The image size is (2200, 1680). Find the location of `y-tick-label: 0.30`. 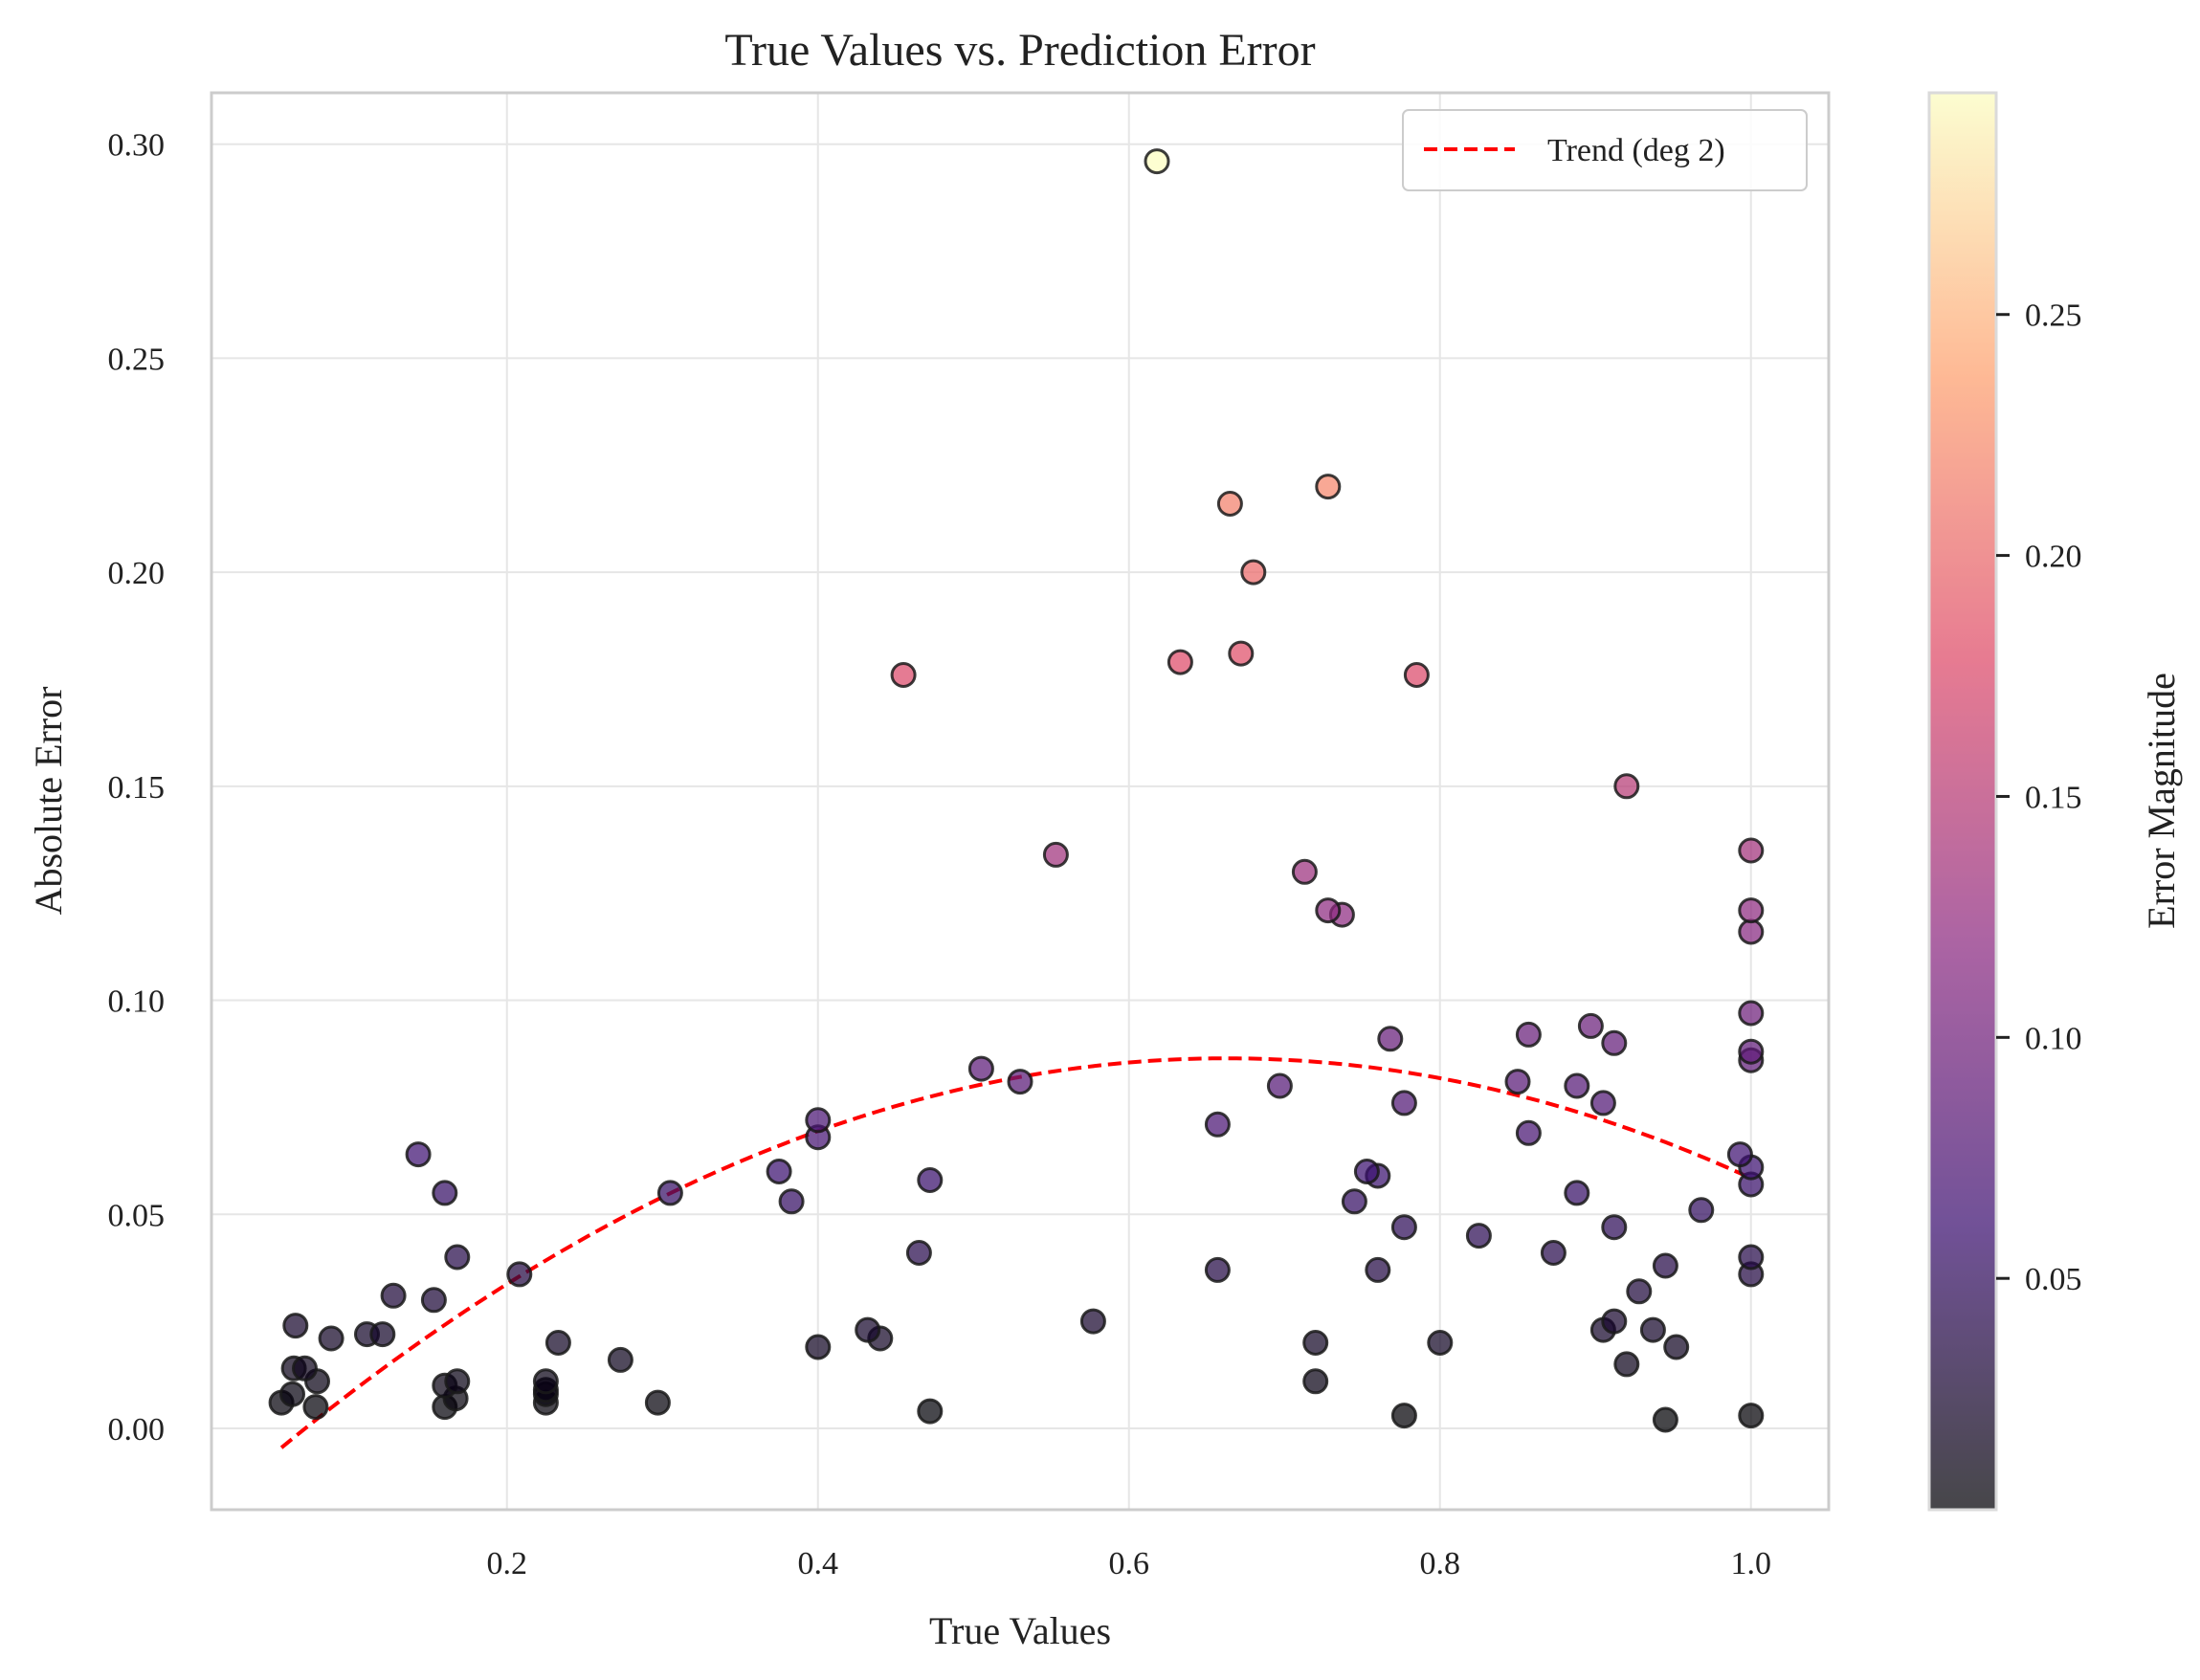

y-tick-label: 0.30 is located at coordinates (137, 146).